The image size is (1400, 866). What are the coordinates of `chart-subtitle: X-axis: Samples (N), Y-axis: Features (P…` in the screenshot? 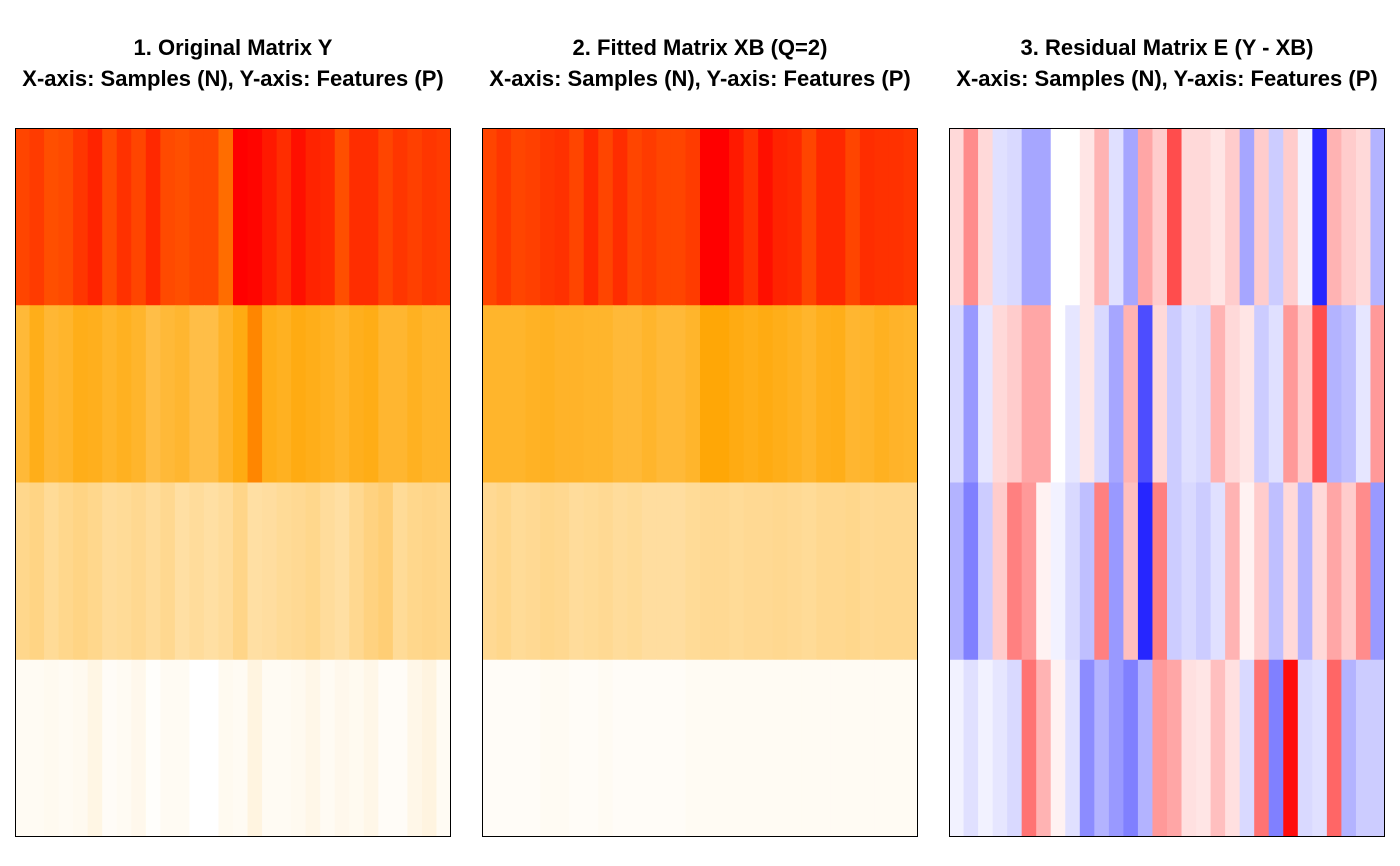 It's located at (700, 78).